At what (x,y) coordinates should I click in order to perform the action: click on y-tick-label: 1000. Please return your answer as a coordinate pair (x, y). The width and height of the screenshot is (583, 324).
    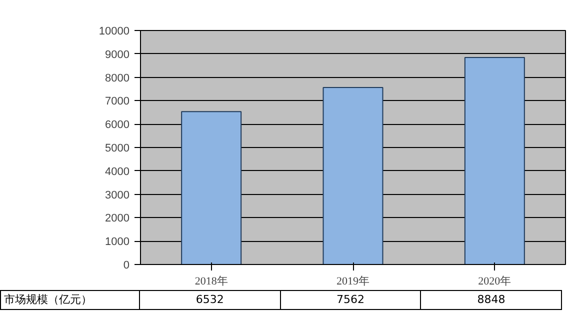
    Looking at the image, I should click on (117, 242).